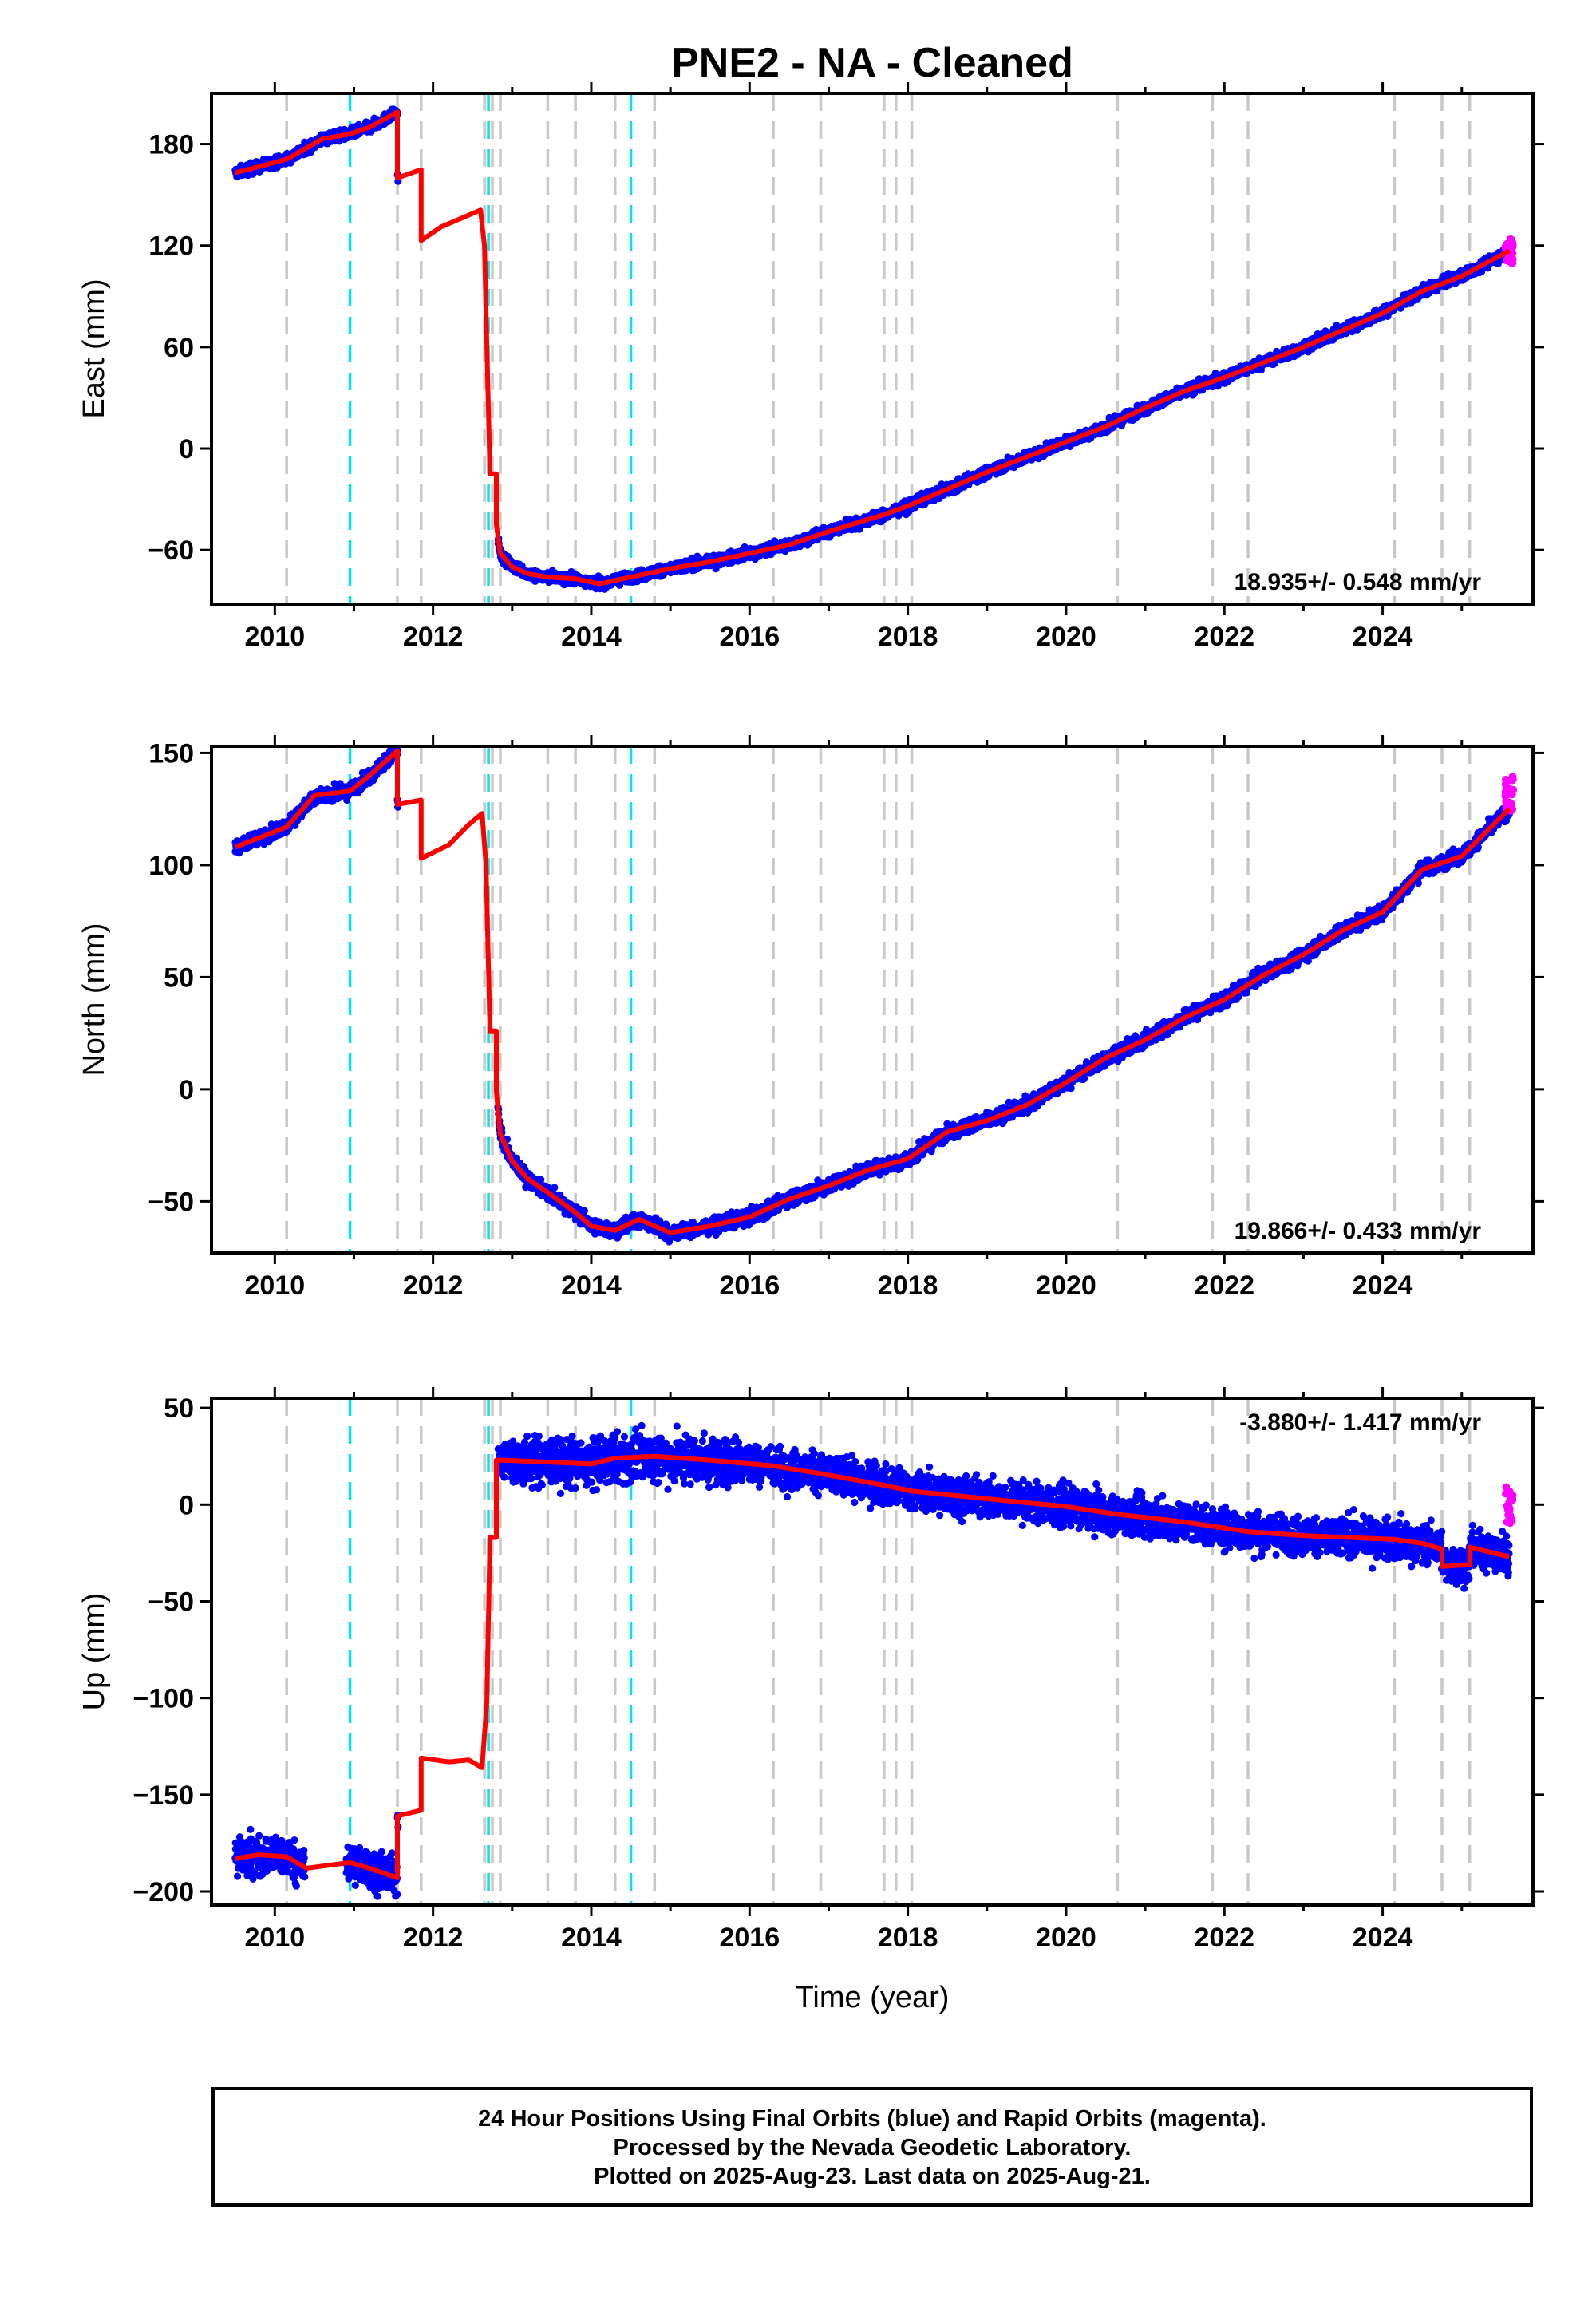  What do you see at coordinates (908, 637) in the screenshot?
I see `x-tick-label: 2018` at bounding box center [908, 637].